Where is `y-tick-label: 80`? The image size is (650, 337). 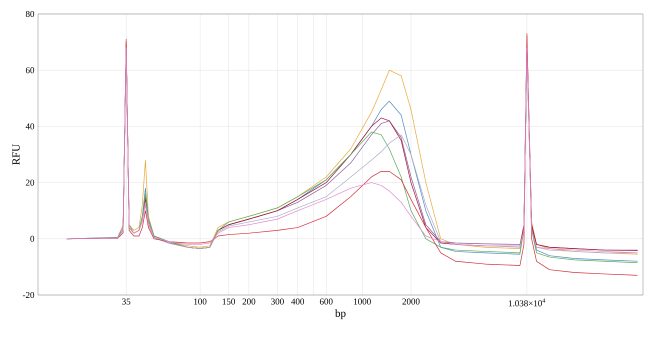
y-tick-label: 80 is located at coordinates (30, 14).